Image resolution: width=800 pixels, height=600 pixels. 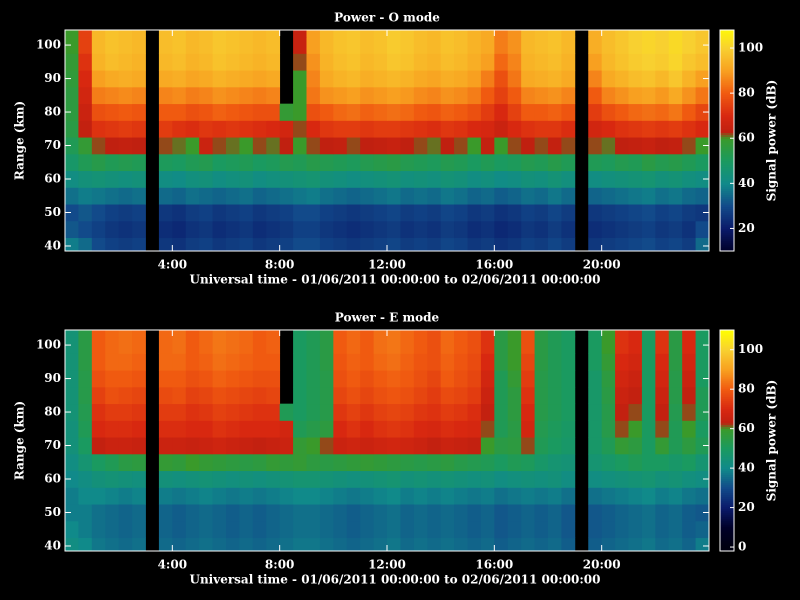 I want to click on colorbar-tick-label: 40, so click(x=746, y=183).